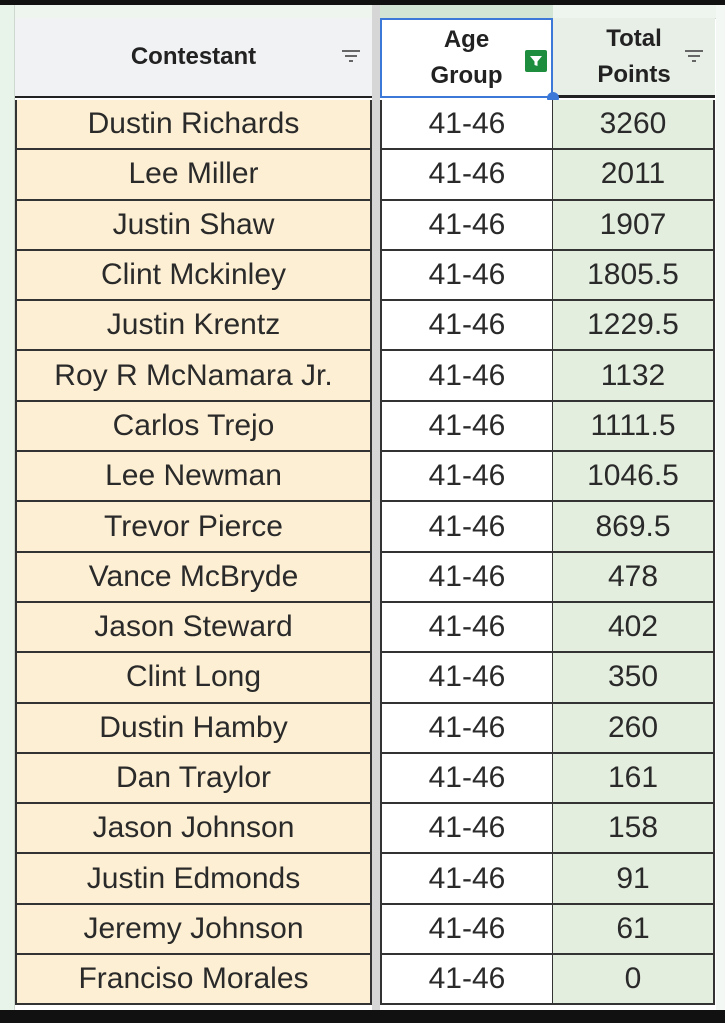 This screenshot has height=1023, width=725. I want to click on cell-contestant: Dan Traylor, so click(193, 779).